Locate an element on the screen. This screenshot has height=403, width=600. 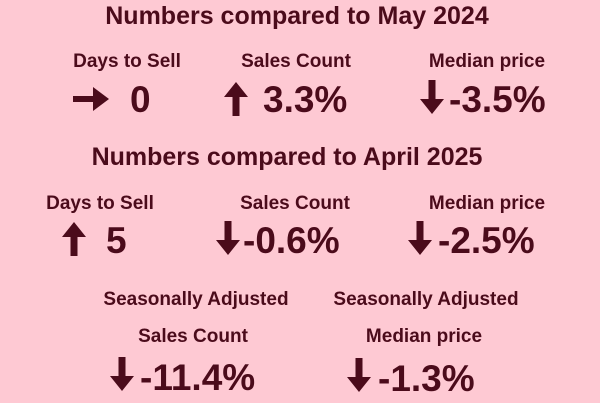
section-title: Numbers compared to April 2025 is located at coordinates (287, 157).